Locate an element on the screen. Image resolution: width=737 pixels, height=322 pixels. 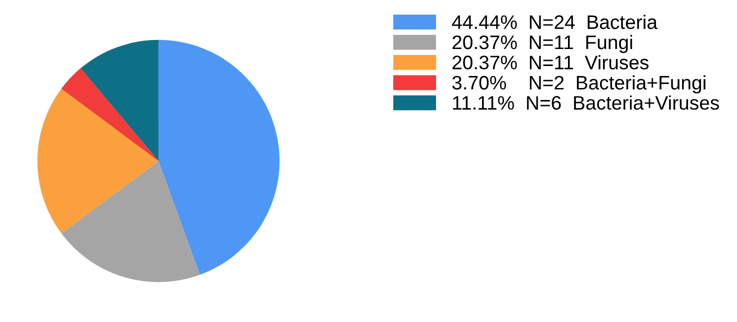
legend-label: 44.44% N=24 Bacteria is located at coordinates (555, 22).